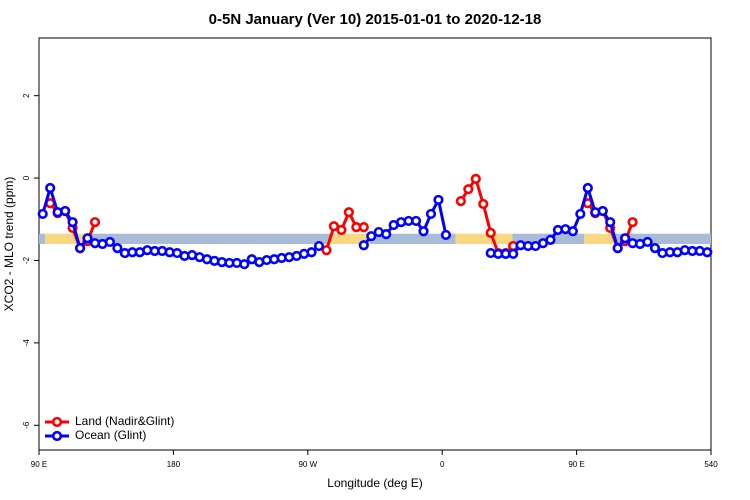 The image size is (750, 500). Describe the element at coordinates (174, 464) in the screenshot. I see `x-tick-label: 180` at that location.